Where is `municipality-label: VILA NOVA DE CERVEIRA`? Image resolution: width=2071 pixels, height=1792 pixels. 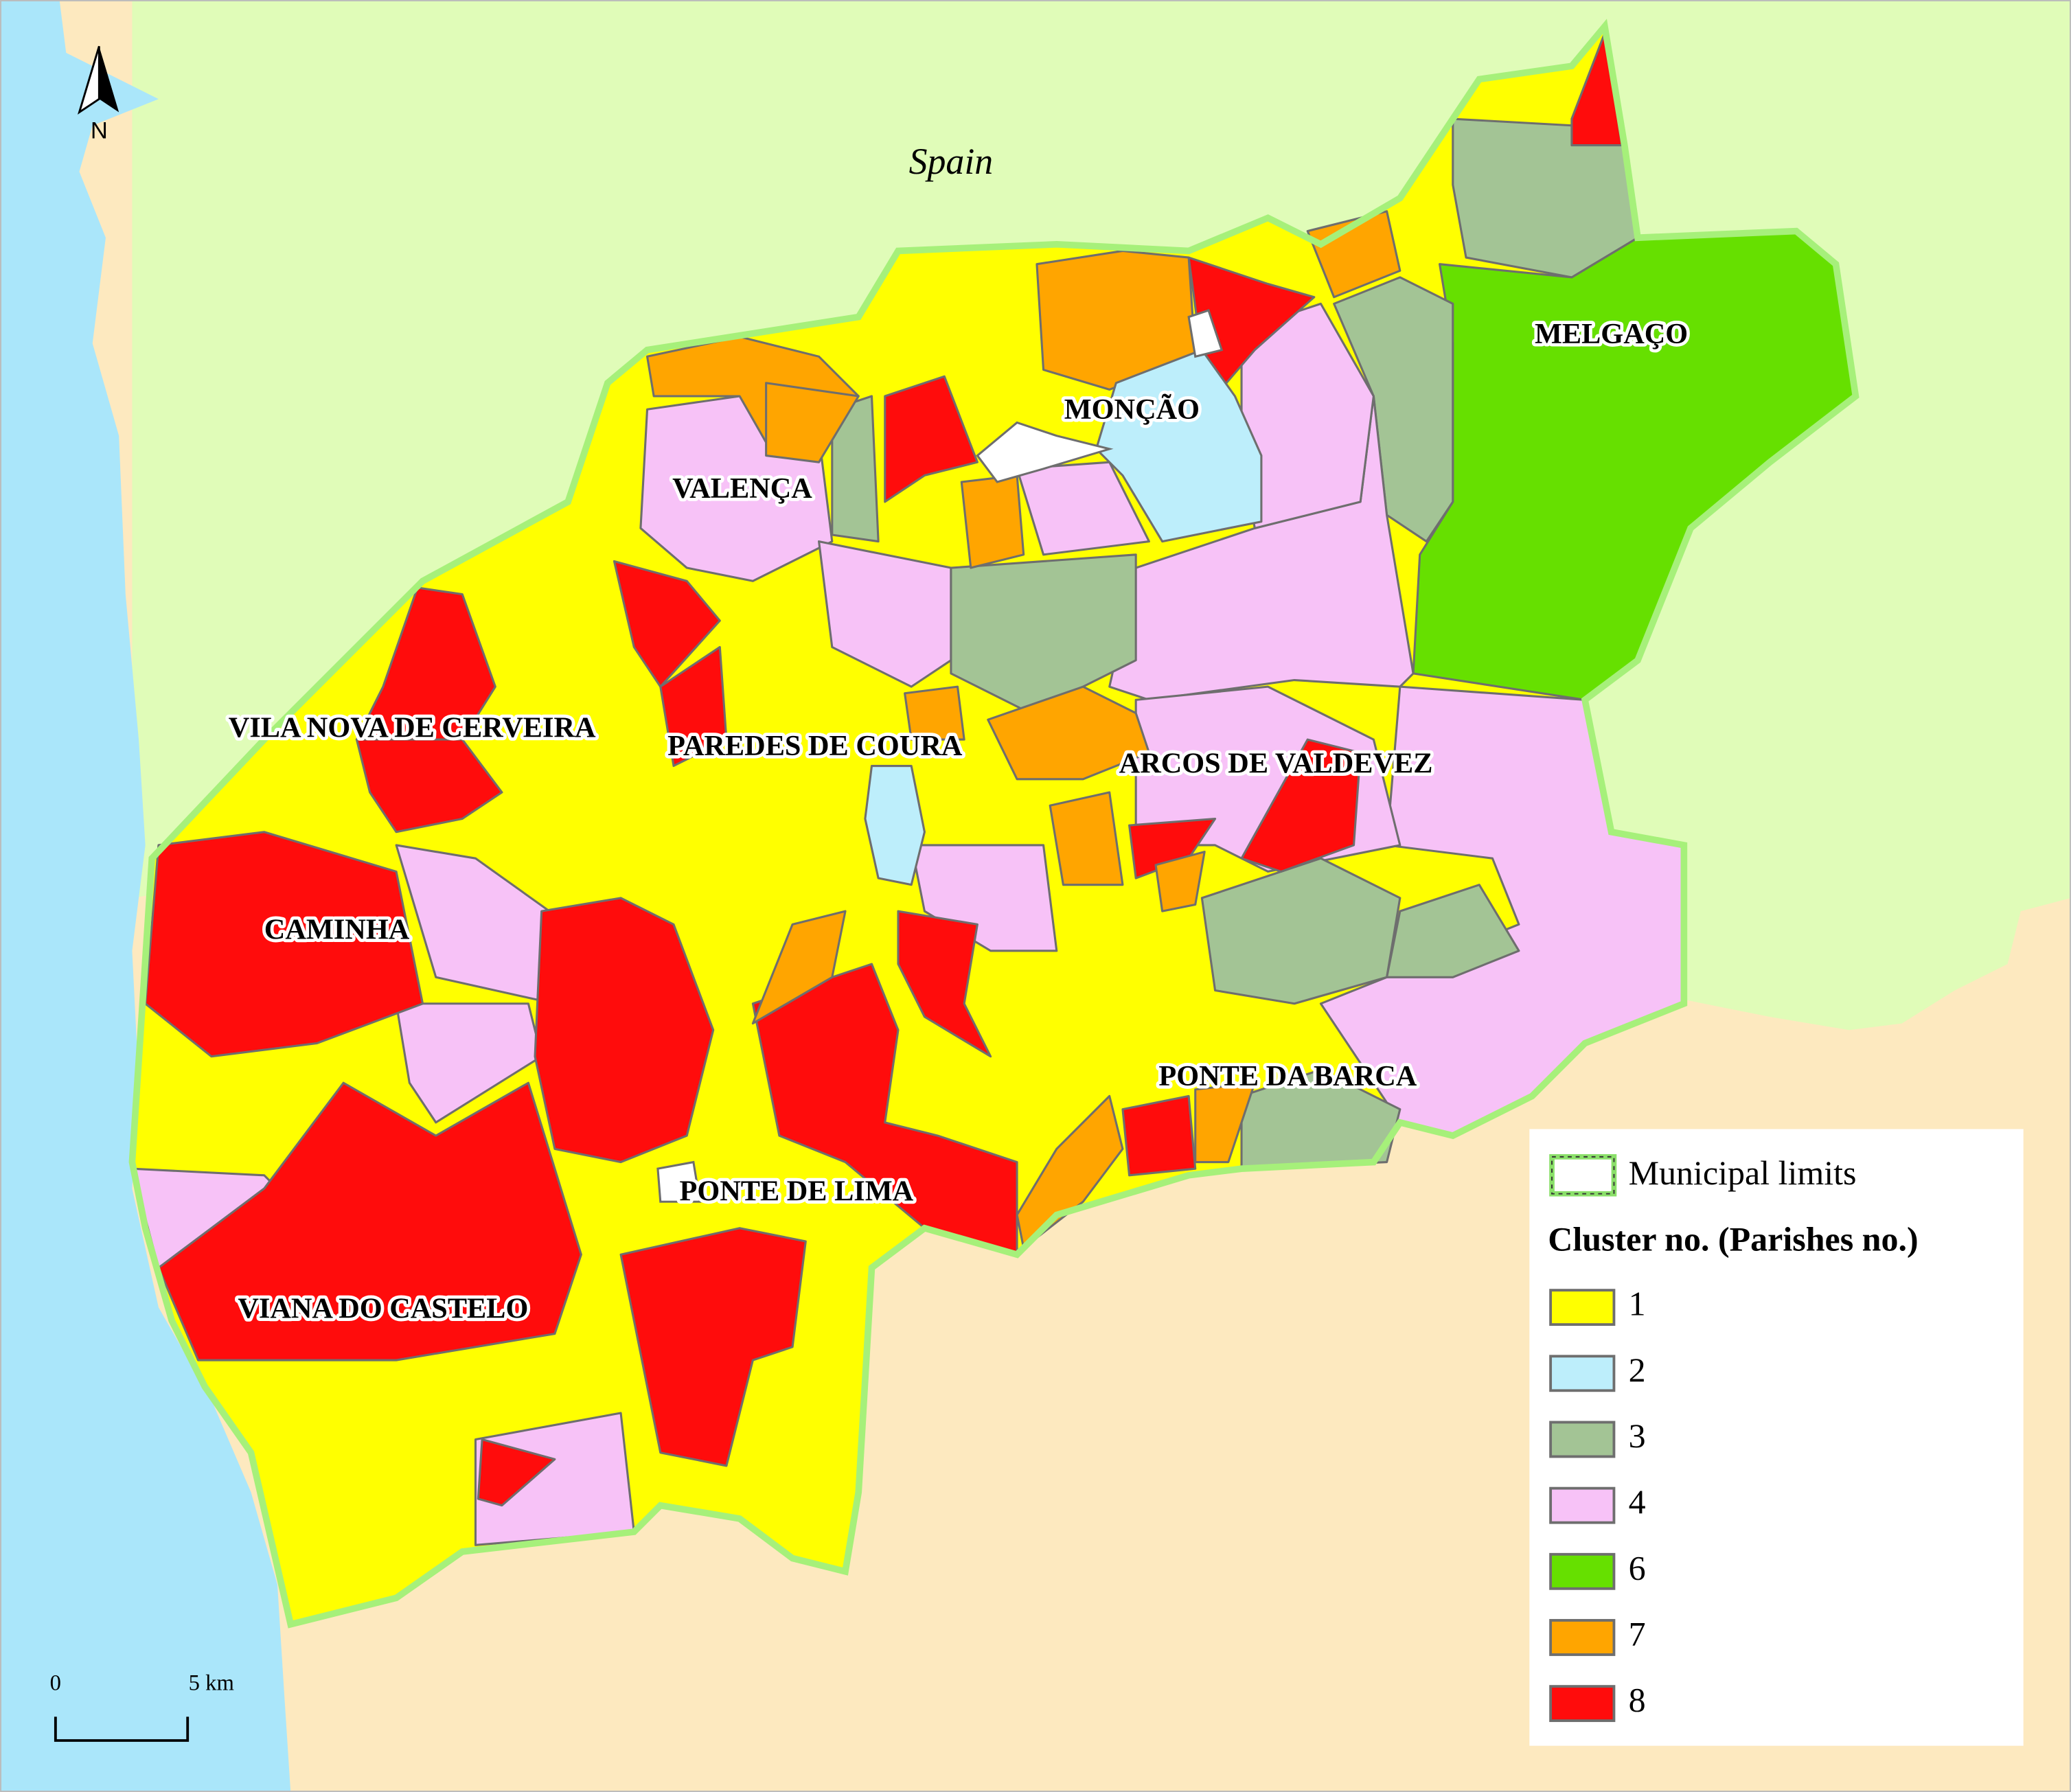
municipality-label: VILA NOVA DE CERVEIRA is located at coordinates (413, 727).